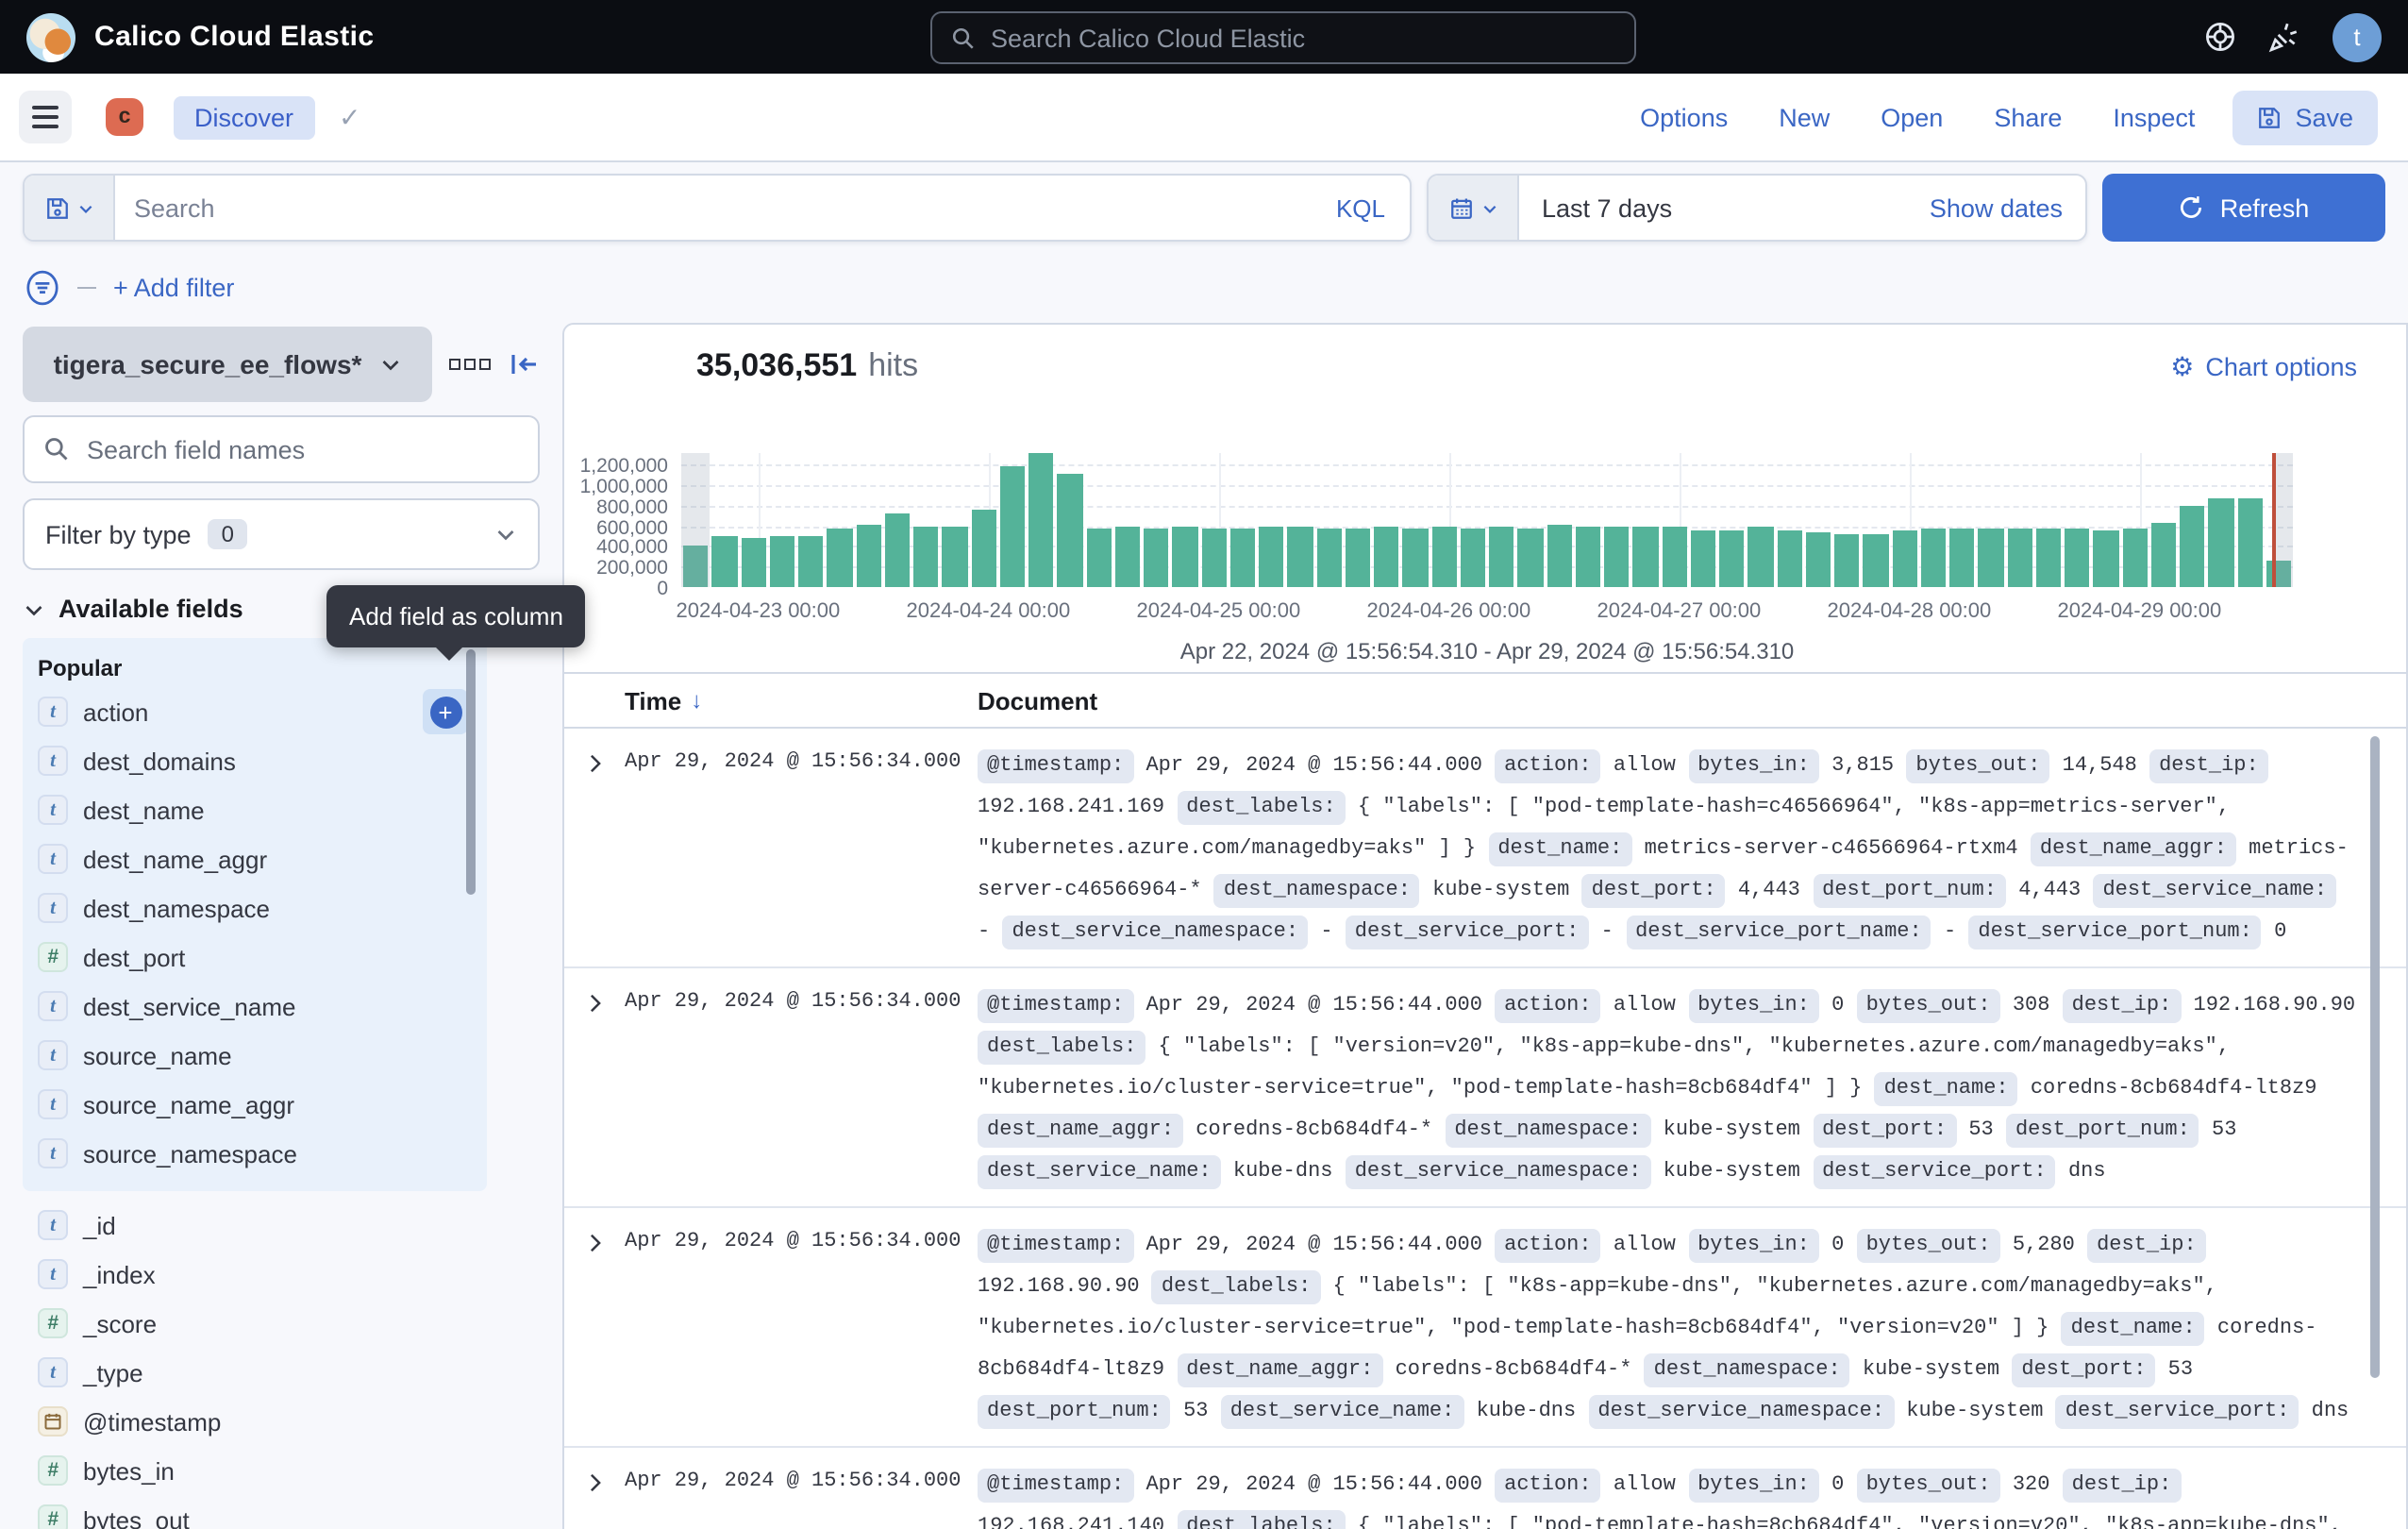  What do you see at coordinates (255, 1153) in the screenshot?
I see `field-item-source_namespace: t source_namespace` at bounding box center [255, 1153].